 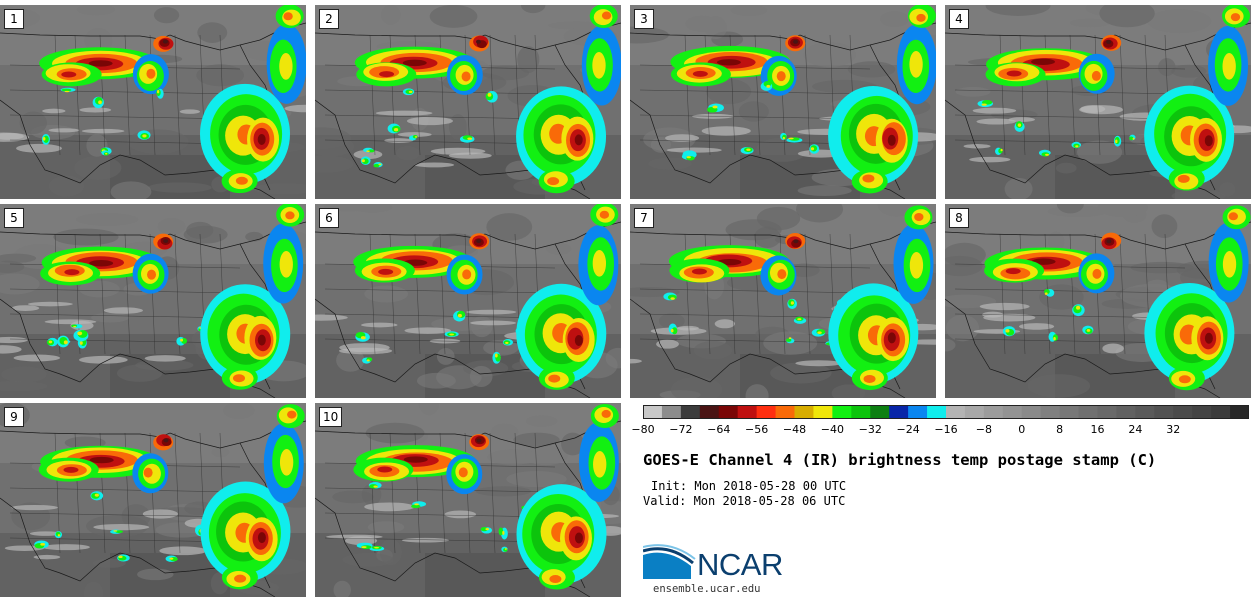 What do you see at coordinates (14, 19) in the screenshot?
I see `panel-number-label: 1` at bounding box center [14, 19].